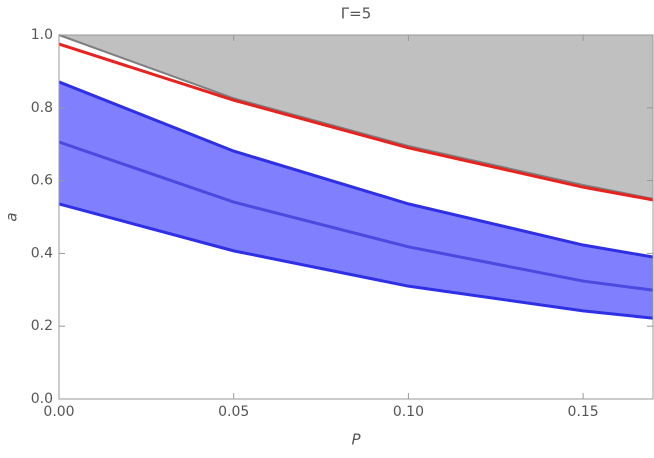 The image size is (654, 458). I want to click on chart-title: Γ=5, so click(356, 14).